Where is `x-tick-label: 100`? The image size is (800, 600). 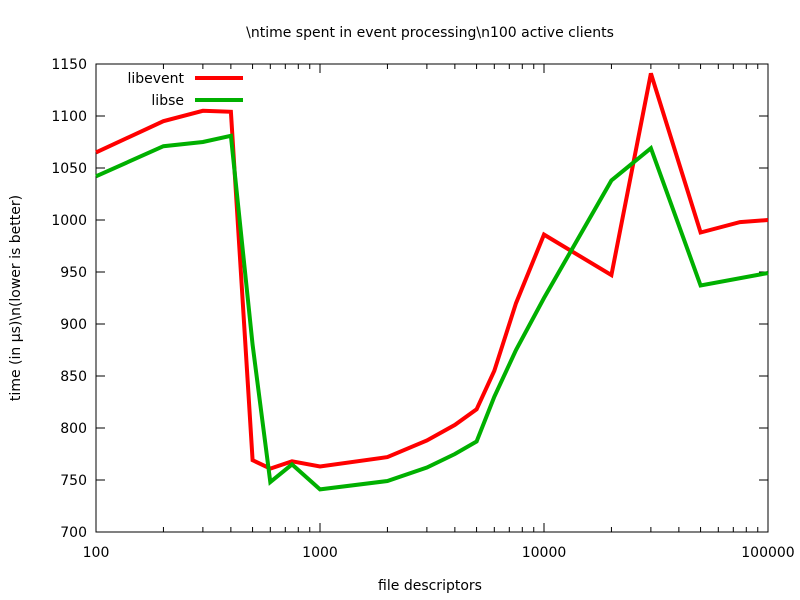
x-tick-label: 100 is located at coordinates (96, 553).